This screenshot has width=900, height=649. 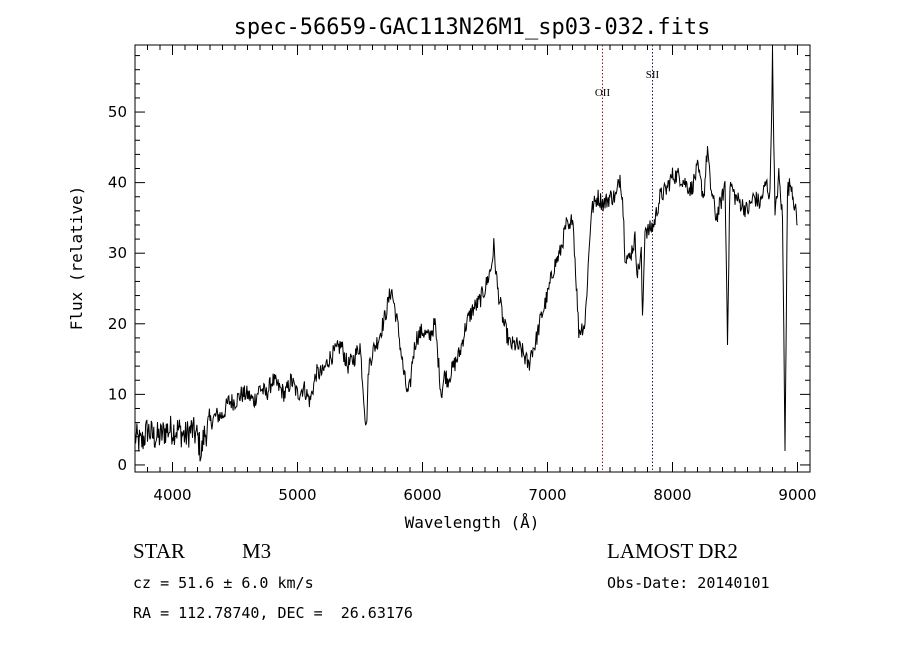 I want to click on survey-name: LAMOST DR2, so click(x=672, y=551).